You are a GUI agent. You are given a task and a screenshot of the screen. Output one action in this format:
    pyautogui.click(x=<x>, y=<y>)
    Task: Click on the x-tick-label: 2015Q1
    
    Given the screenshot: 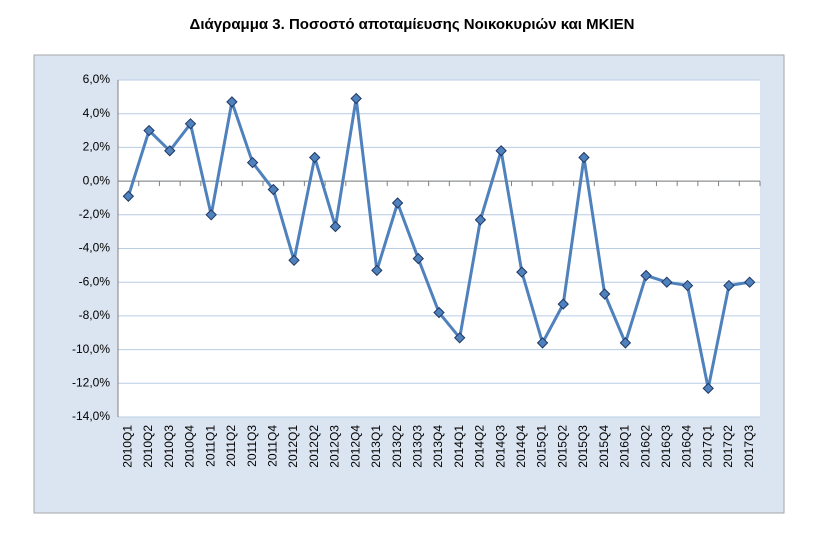 What is the action you would take?
    pyautogui.click(x=542, y=446)
    